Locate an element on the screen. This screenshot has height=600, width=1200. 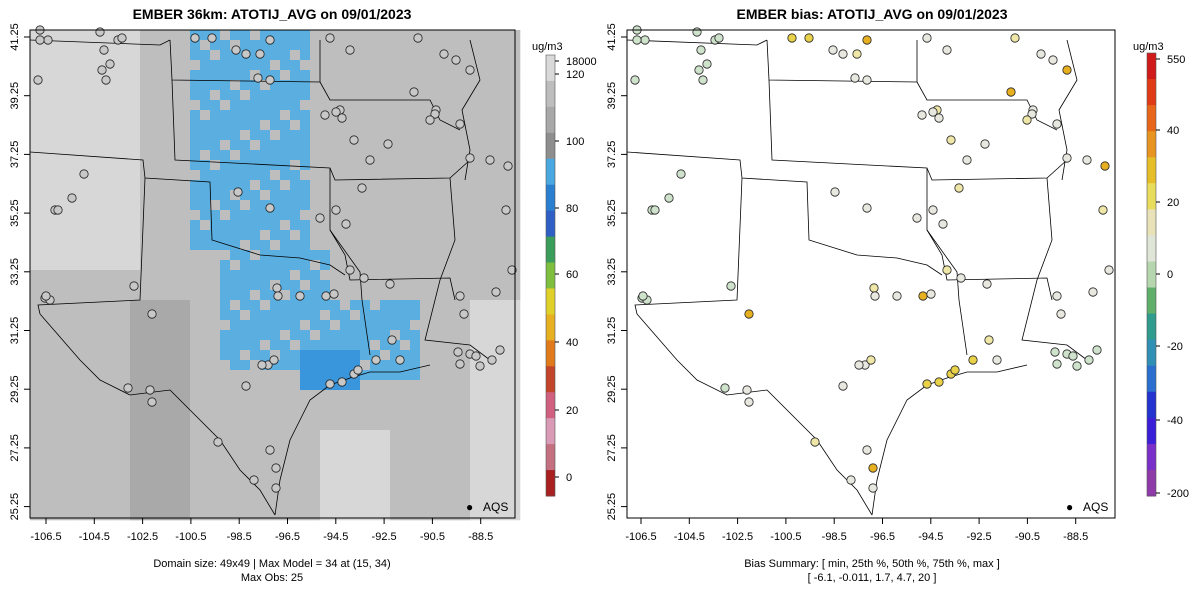
right-caption-line2: [ -6.1, -0.011, 1.7, 4.7, 20 ] is located at coordinates (872, 578).